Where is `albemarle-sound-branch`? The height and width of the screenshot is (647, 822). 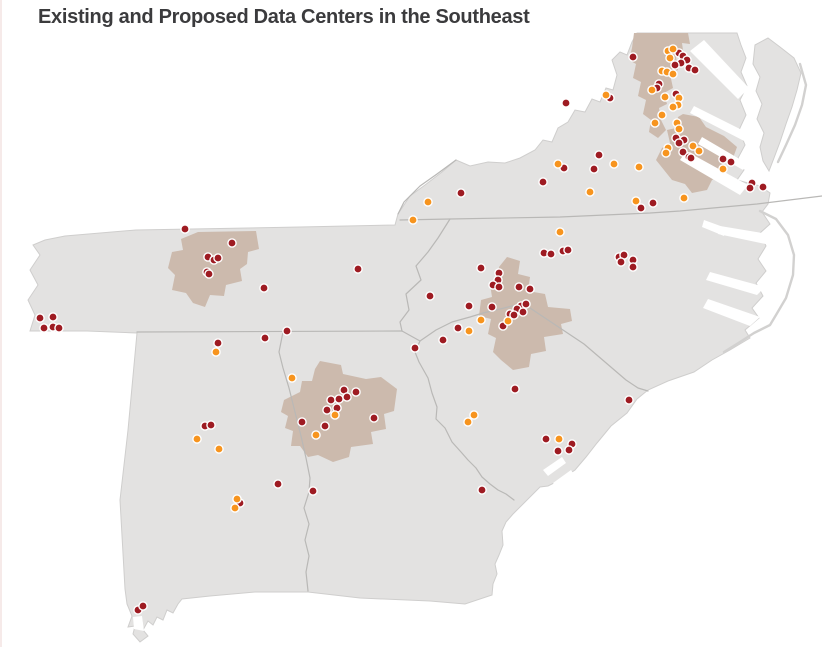 albemarle-sound-branch is located at coordinates (714, 228).